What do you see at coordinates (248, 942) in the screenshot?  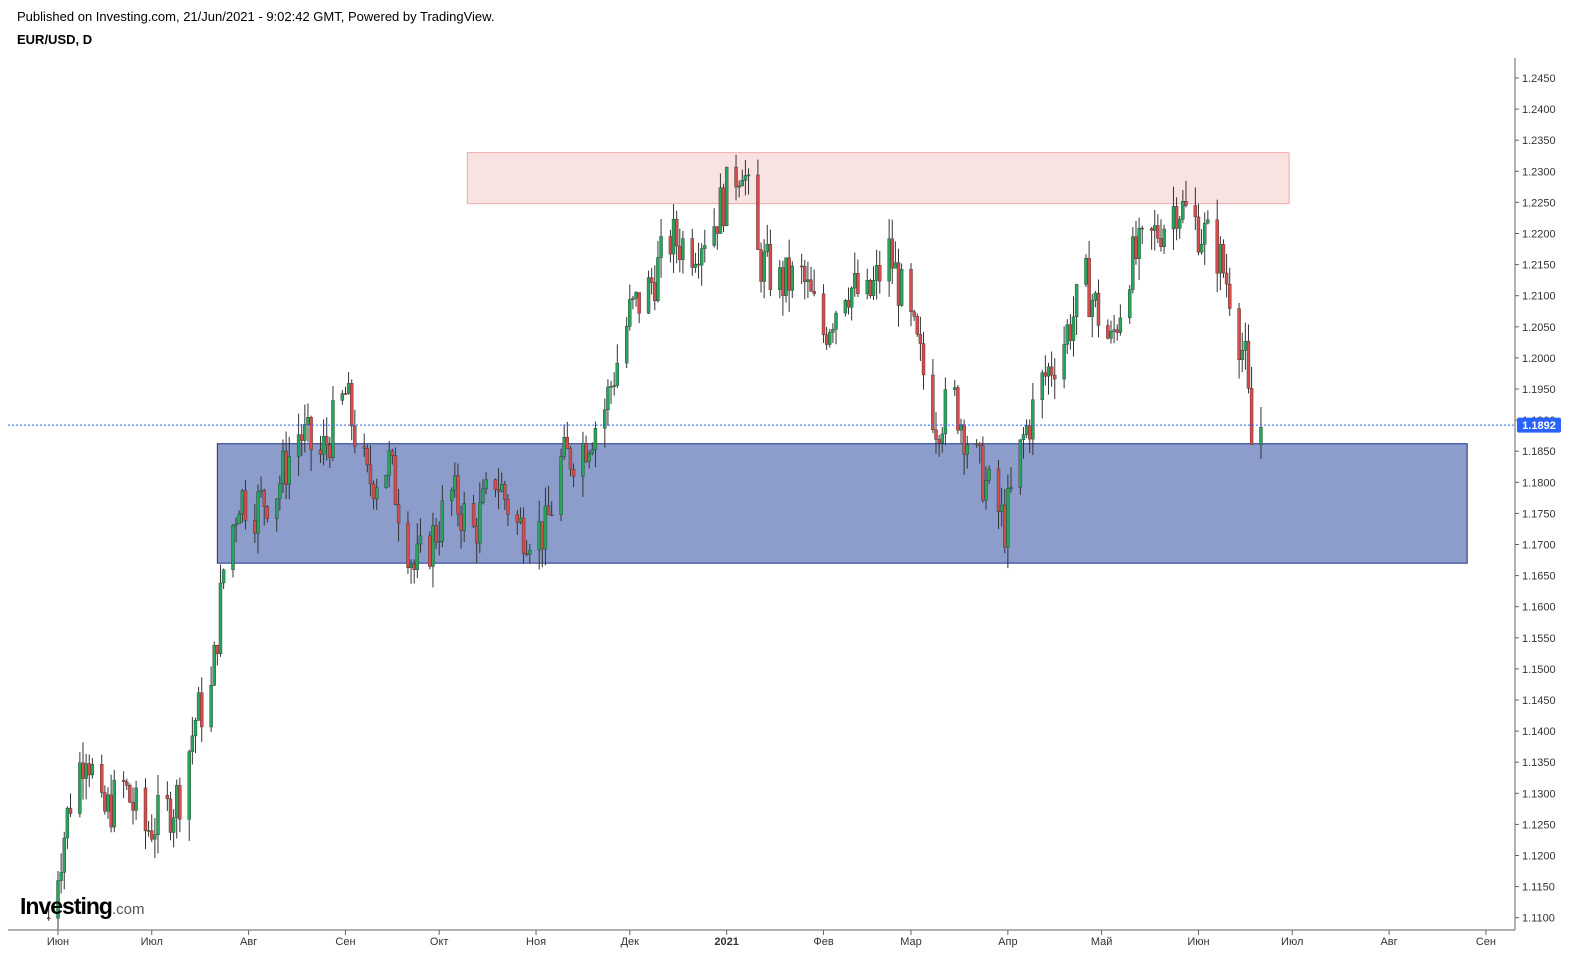 I see `x-tick-label: Авг` at bounding box center [248, 942].